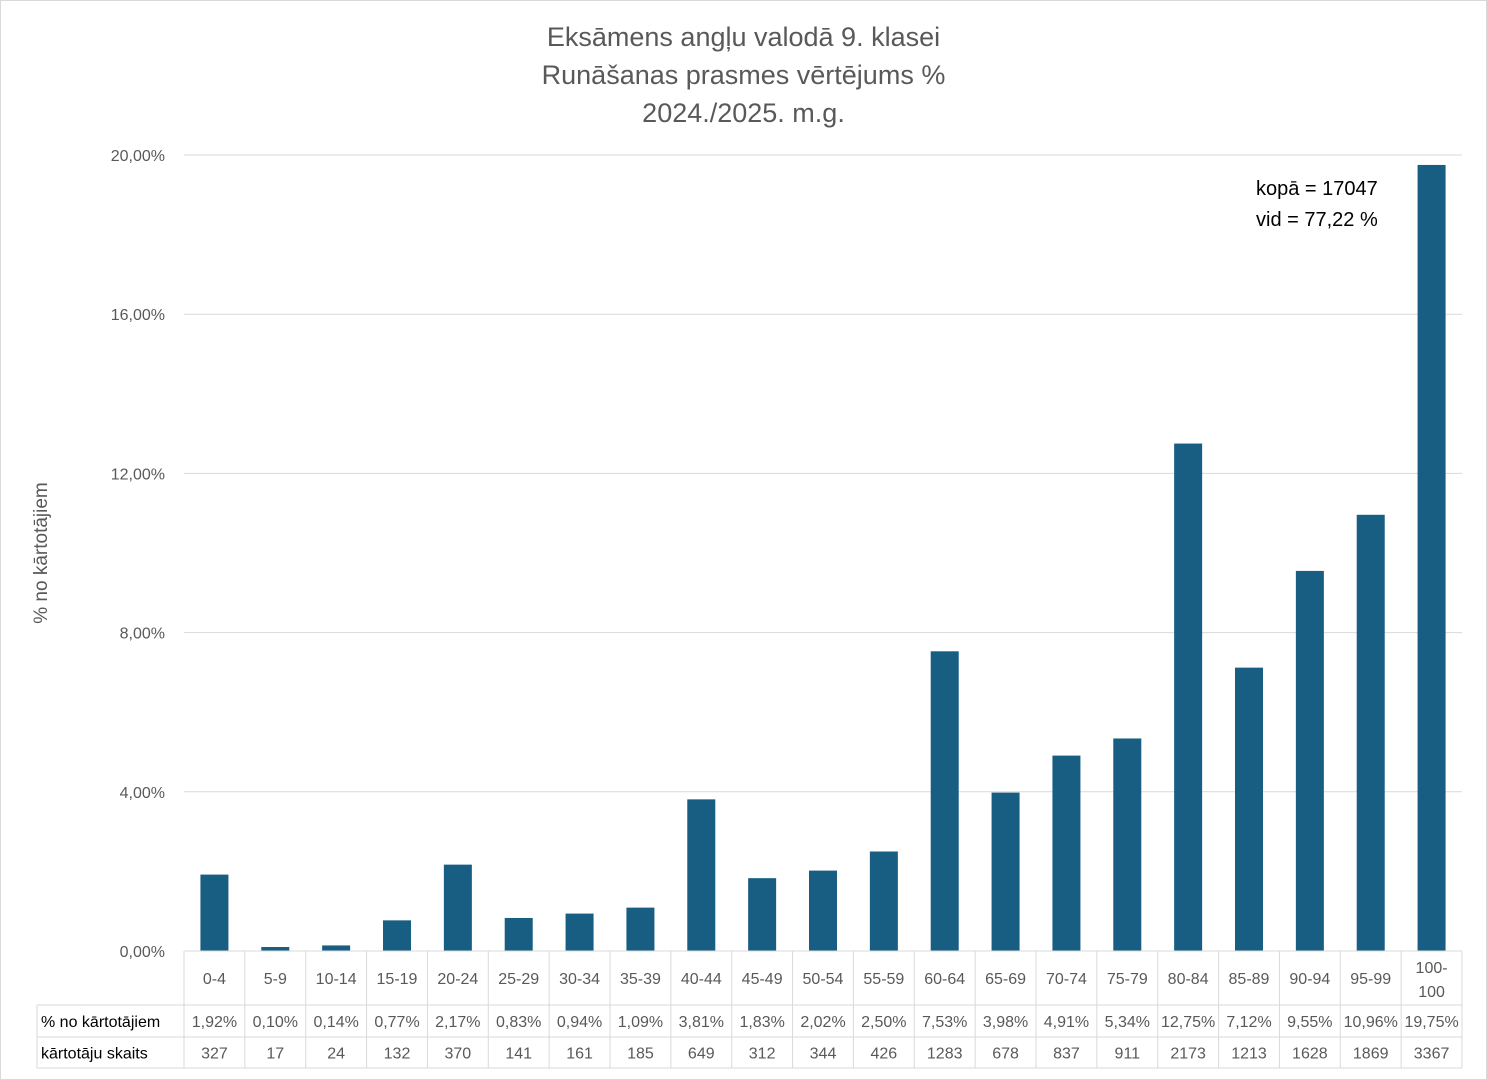 This screenshot has height=1080, width=1487. What do you see at coordinates (457, 979) in the screenshot?
I see `x-tick-label: 20-24` at bounding box center [457, 979].